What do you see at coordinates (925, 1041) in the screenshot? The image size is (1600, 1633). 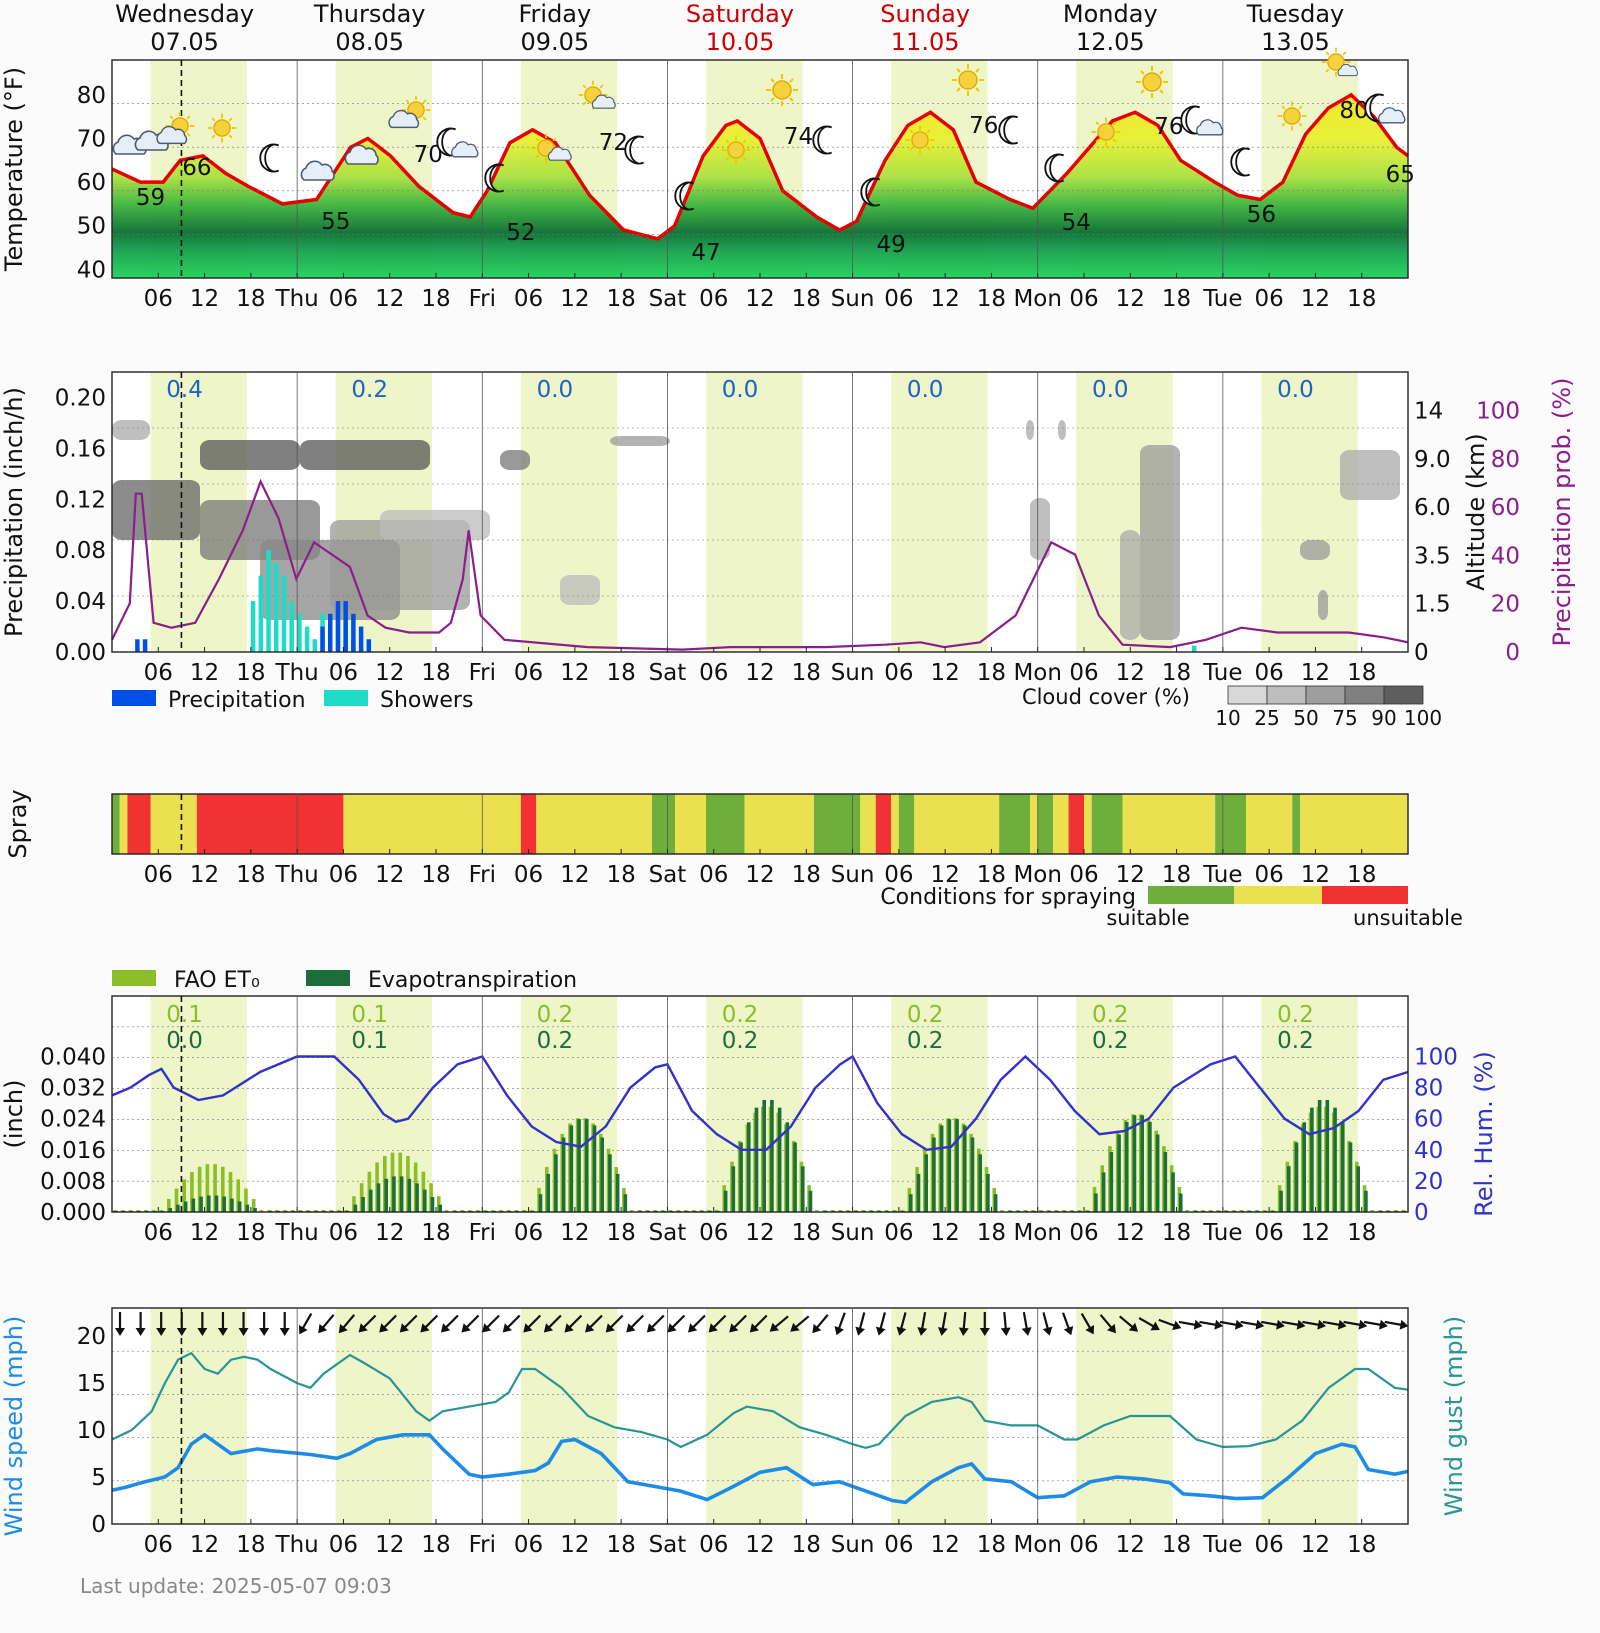 I see `daily-evapo-total: 0.2` at bounding box center [925, 1041].